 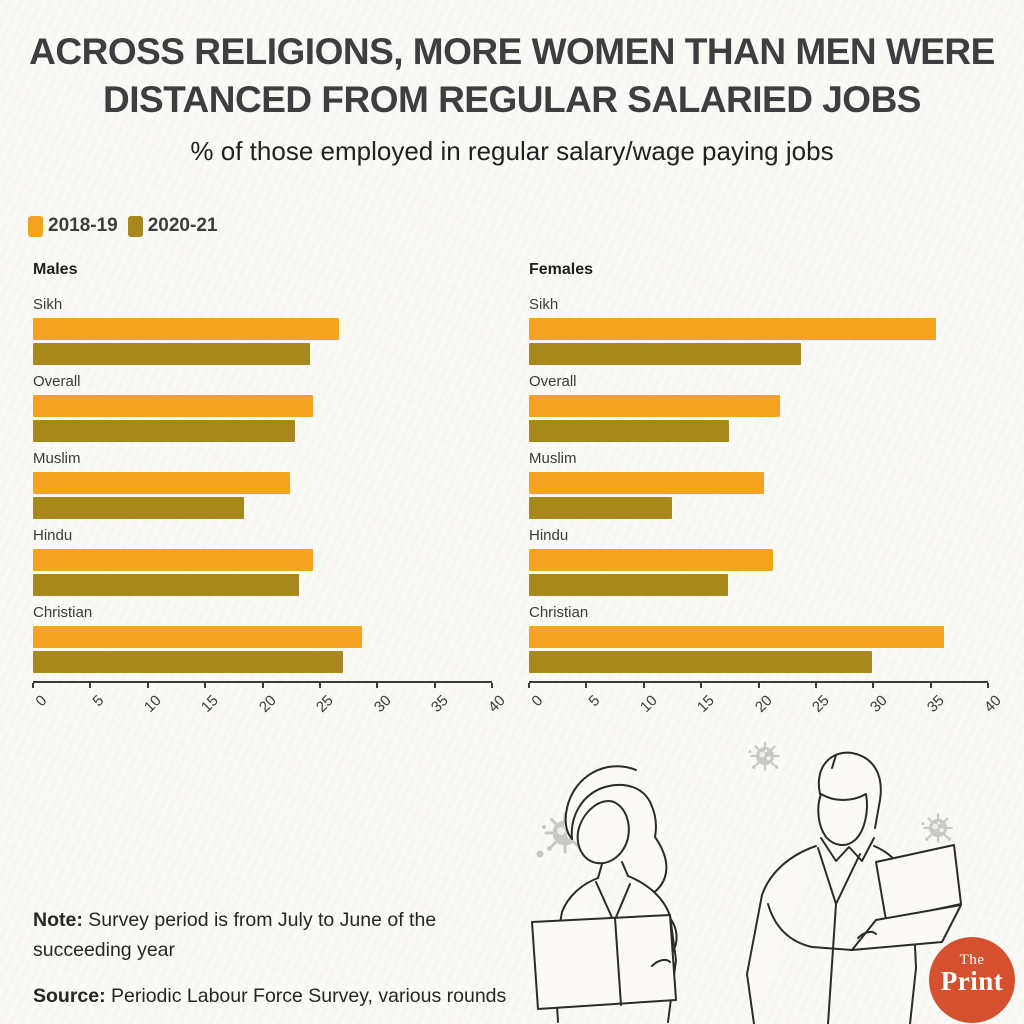 What do you see at coordinates (55, 269) in the screenshot?
I see `panel-title-males: Males` at bounding box center [55, 269].